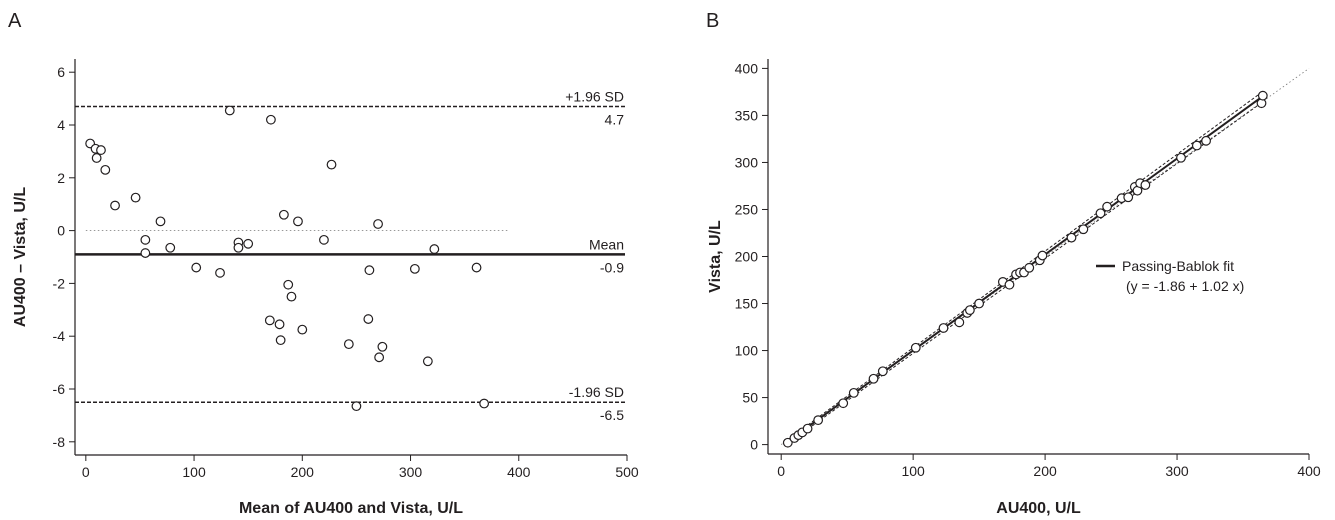  What do you see at coordinates (59, 442) in the screenshot?
I see `y-tick-label: -8` at bounding box center [59, 442].